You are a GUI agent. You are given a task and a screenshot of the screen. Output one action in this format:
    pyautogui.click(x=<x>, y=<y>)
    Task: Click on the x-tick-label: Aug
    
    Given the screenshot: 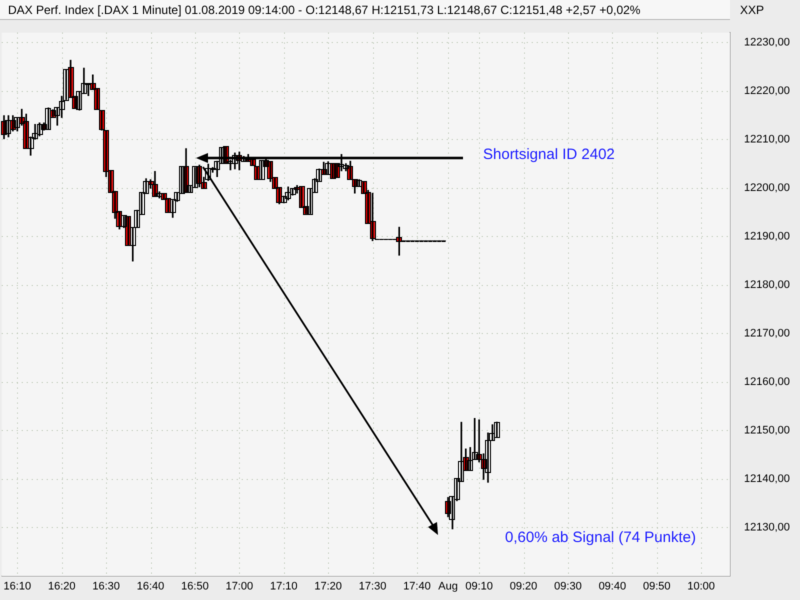 What is the action you would take?
    pyautogui.click(x=448, y=586)
    